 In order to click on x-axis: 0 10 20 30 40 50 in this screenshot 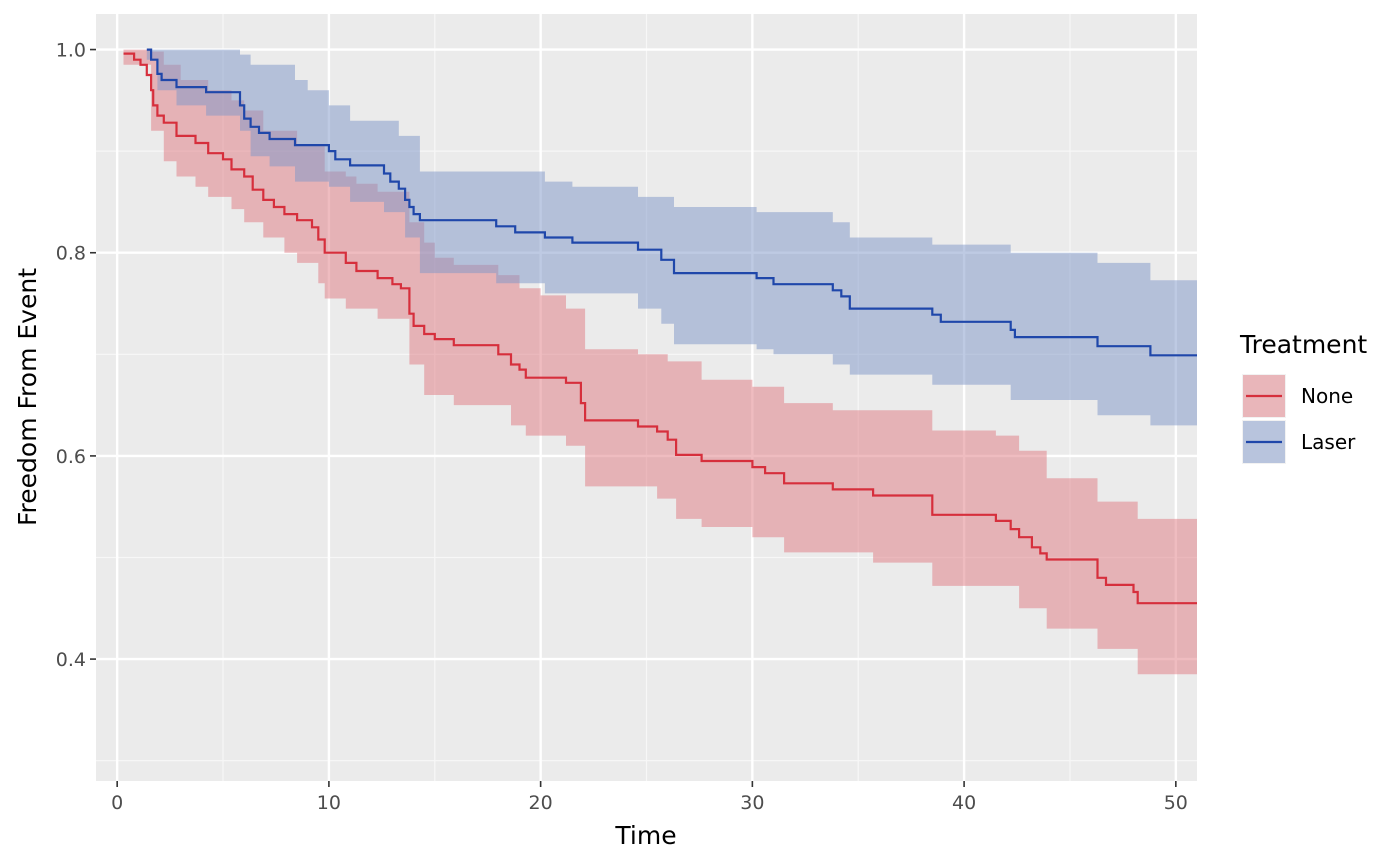, I will do `click(649, 797)`.